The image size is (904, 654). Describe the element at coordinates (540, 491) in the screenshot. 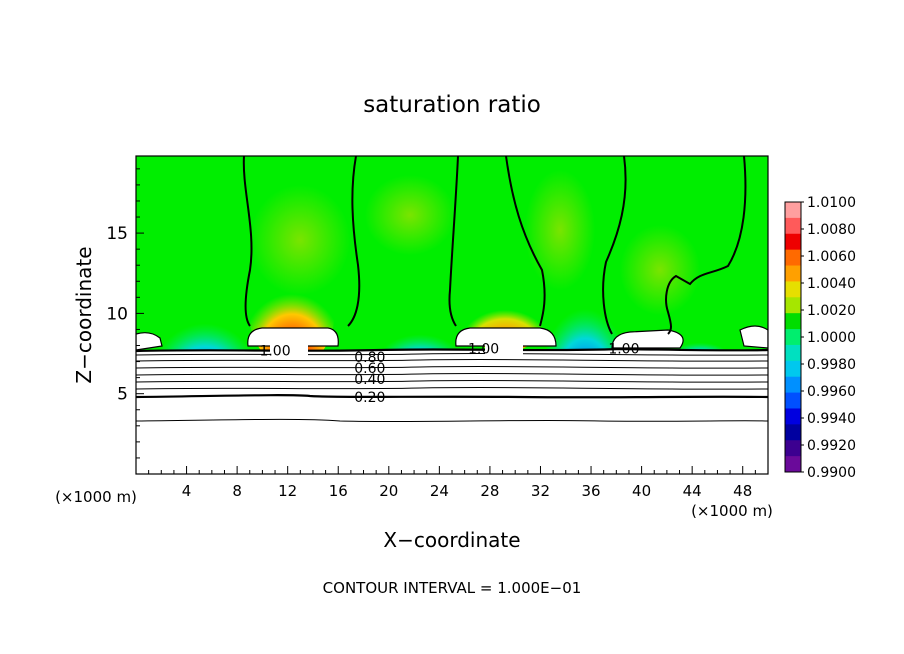

I see `x-tick-label: 32` at that location.